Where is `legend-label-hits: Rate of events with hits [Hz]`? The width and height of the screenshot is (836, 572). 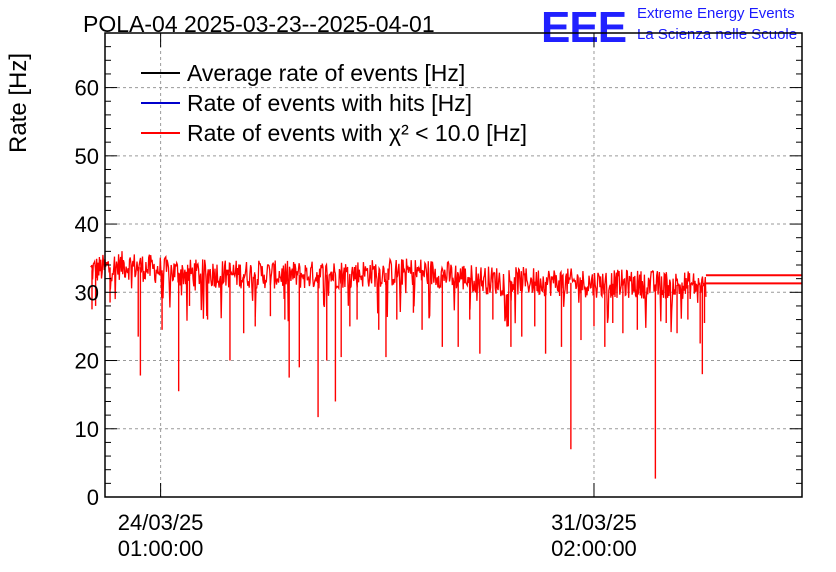 legend-label-hits: Rate of events with hits [Hz] is located at coordinates (329, 103).